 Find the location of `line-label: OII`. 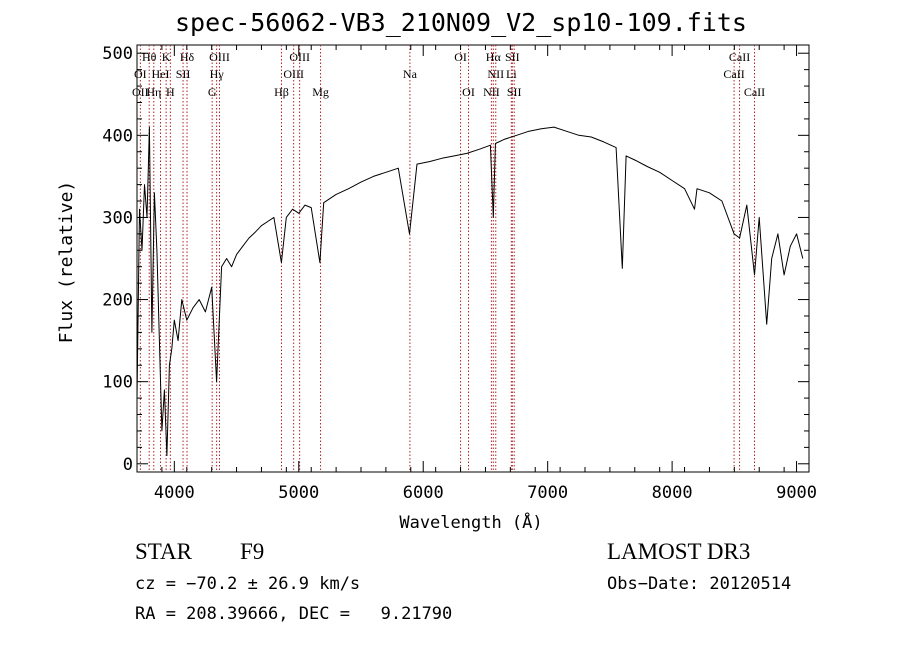

line-label: OII is located at coordinates (140, 92).